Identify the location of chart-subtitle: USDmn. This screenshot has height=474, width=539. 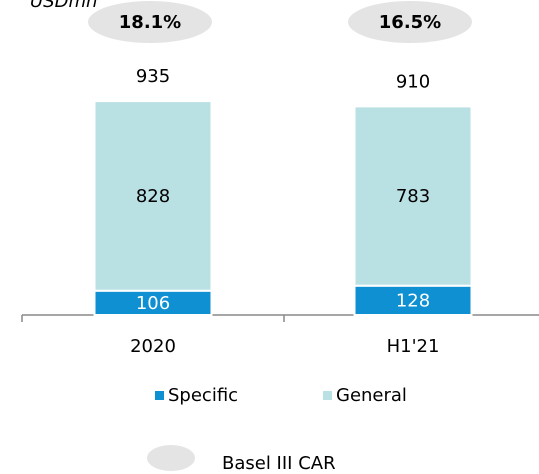
(63, 6).